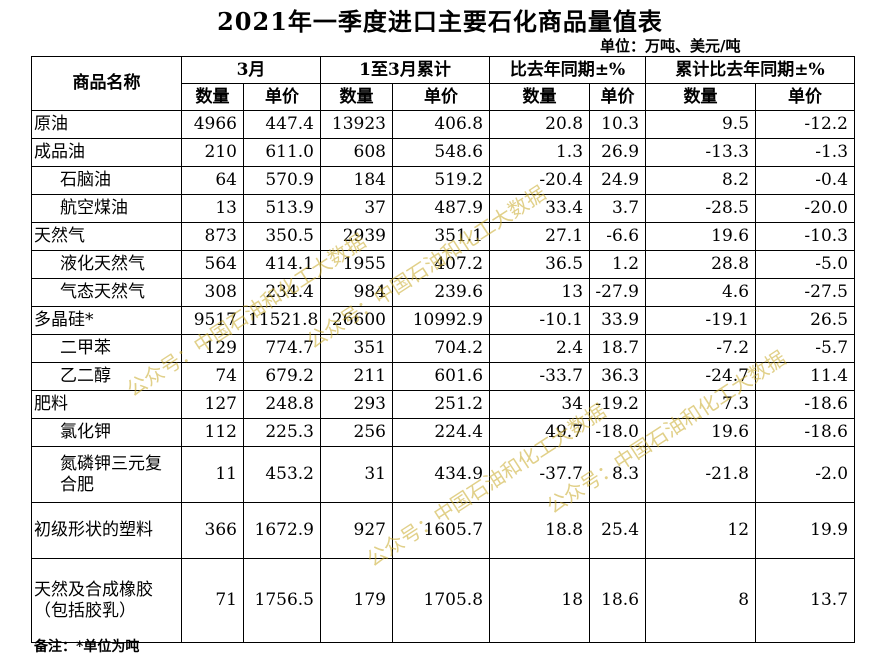 The width and height of the screenshot is (880, 662). What do you see at coordinates (356, 600) in the screenshot?
I see `value-cell: 179` at bounding box center [356, 600].